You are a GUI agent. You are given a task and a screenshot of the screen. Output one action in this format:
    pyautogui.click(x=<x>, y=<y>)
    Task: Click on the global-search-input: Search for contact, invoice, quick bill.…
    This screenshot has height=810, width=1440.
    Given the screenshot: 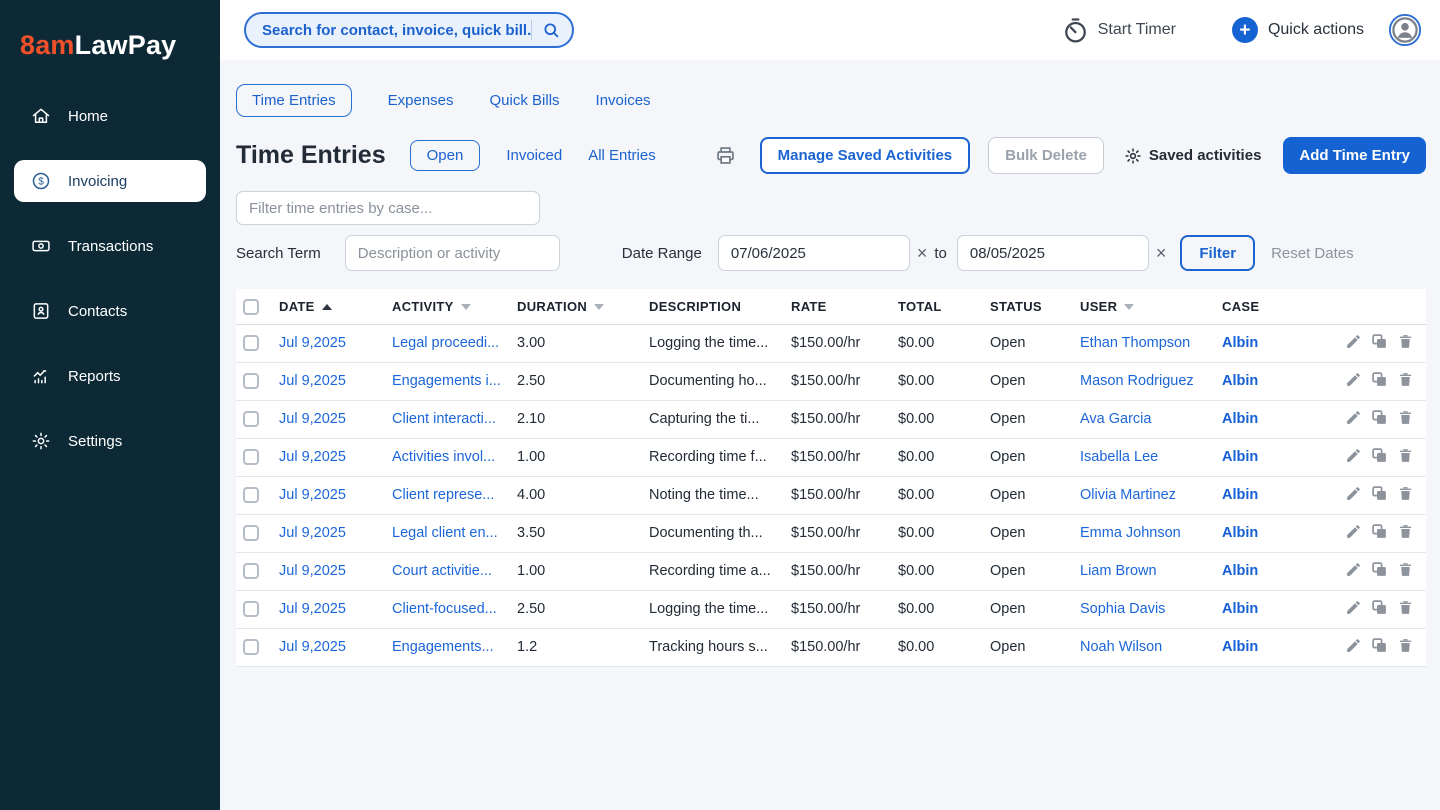 What is the action you would take?
    pyautogui.click(x=409, y=30)
    